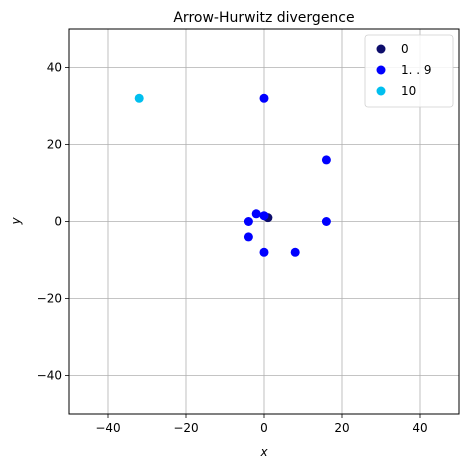 This screenshot has height=468, width=470. What do you see at coordinates (54, 68) in the screenshot?
I see `y-tick-label: 40` at bounding box center [54, 68].